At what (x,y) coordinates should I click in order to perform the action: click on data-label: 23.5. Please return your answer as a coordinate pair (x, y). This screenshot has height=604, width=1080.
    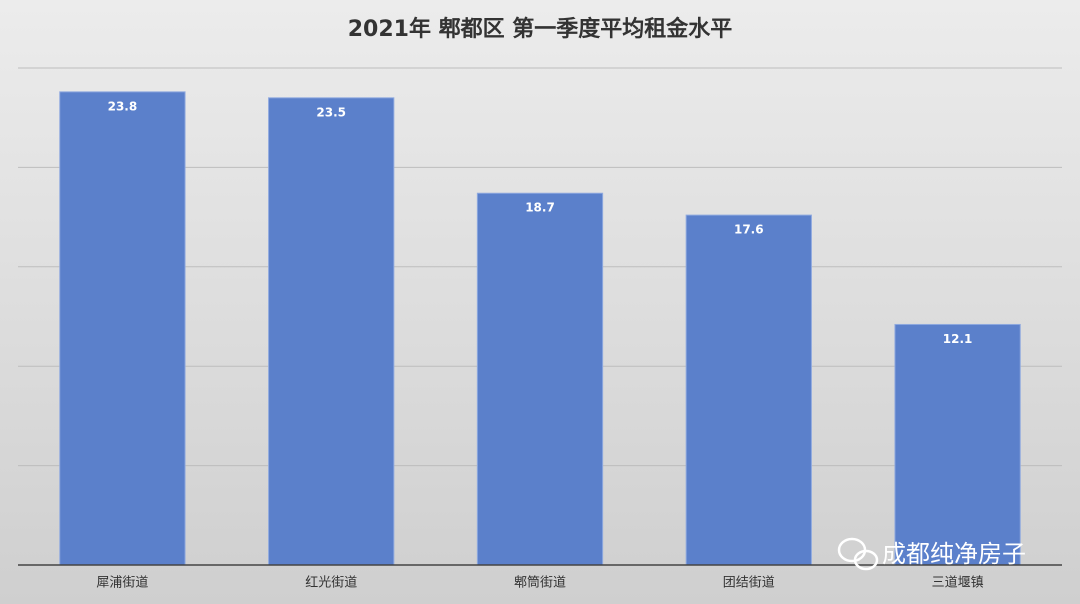
    Looking at the image, I should click on (331, 112).